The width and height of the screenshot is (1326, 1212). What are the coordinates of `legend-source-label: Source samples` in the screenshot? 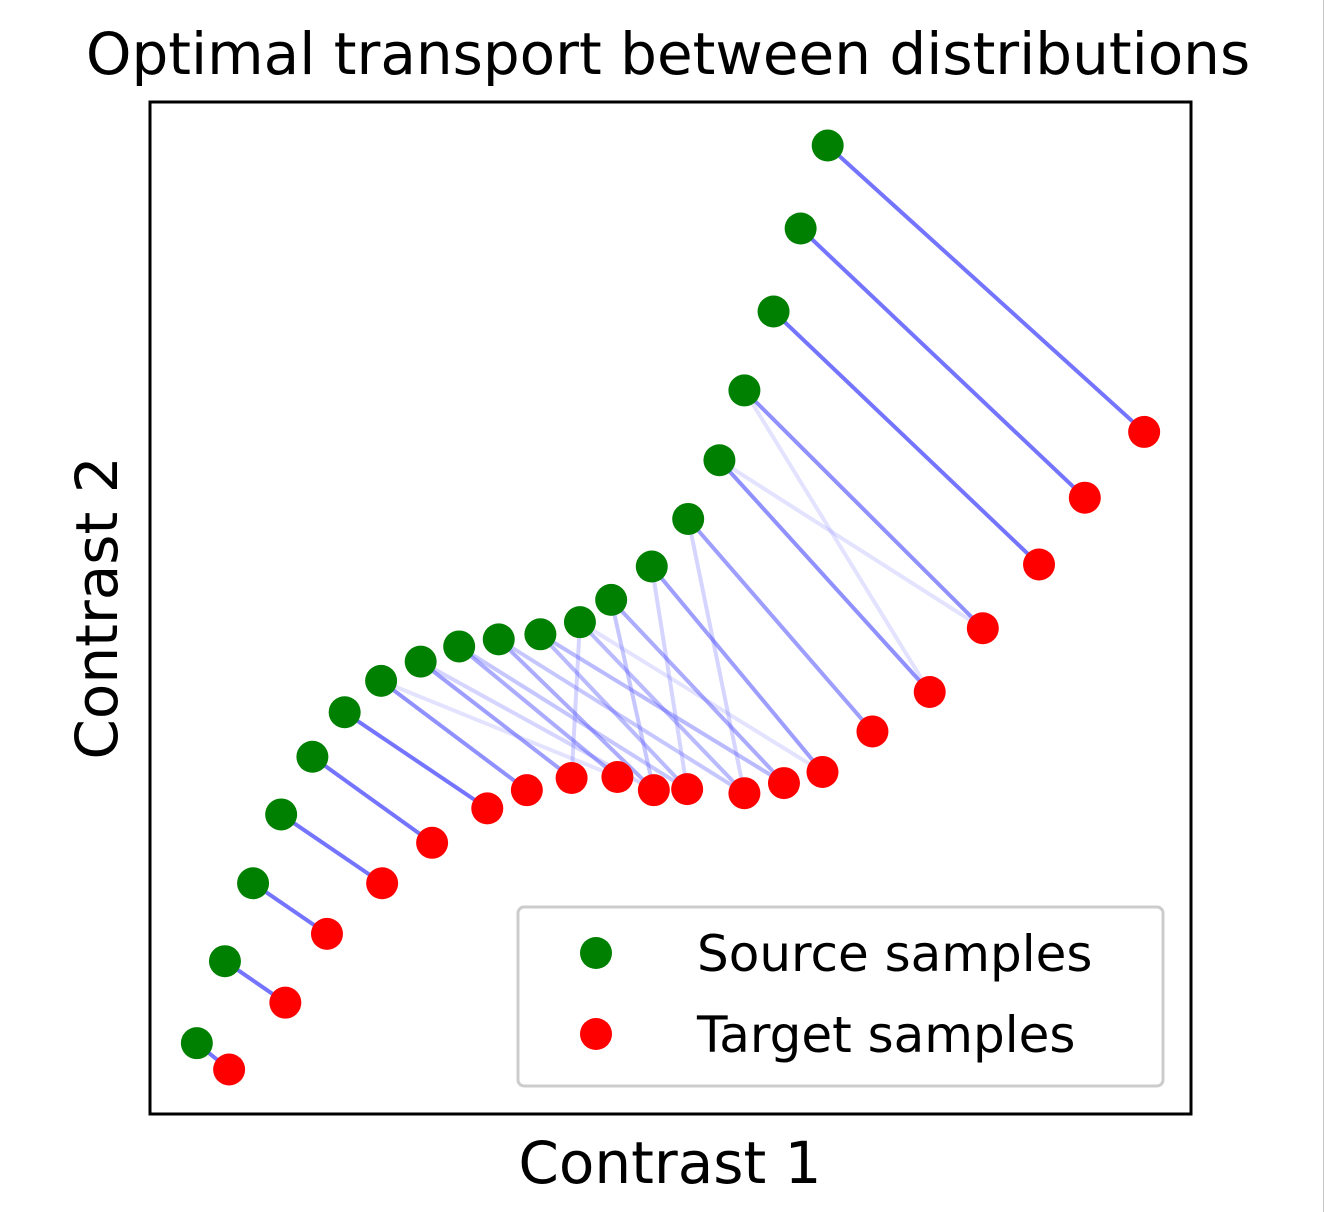 It's located at (894, 954).